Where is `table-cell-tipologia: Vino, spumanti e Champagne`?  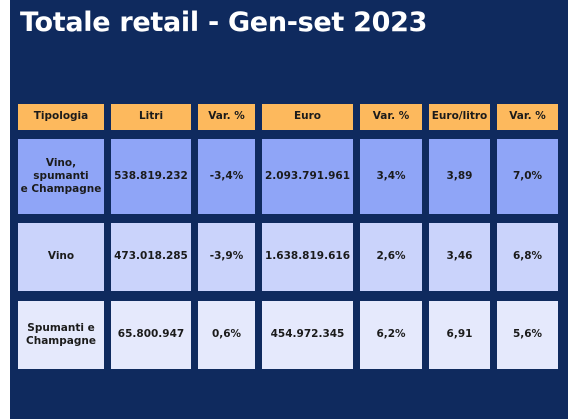 table-cell-tipologia: Vino, spumanti e Champagne is located at coordinates (61, 176).